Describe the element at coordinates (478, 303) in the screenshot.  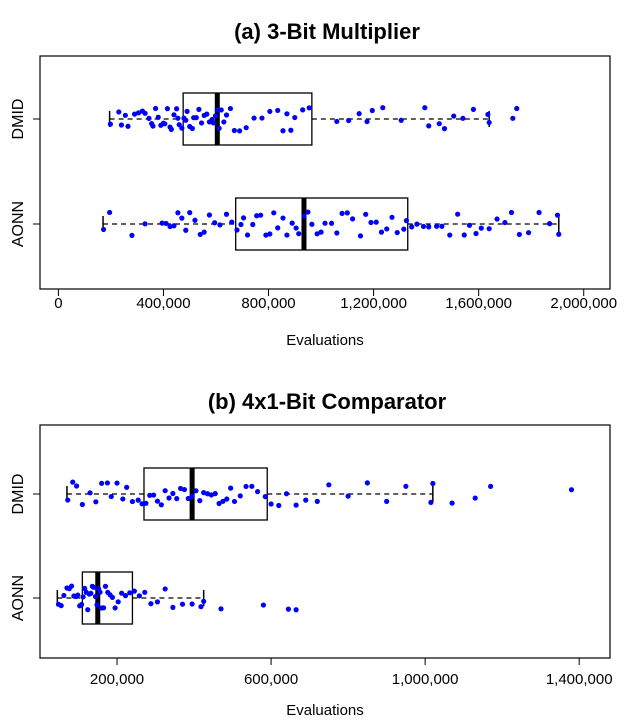
I see `x-tick-label-a-4: 1,600,000` at that location.